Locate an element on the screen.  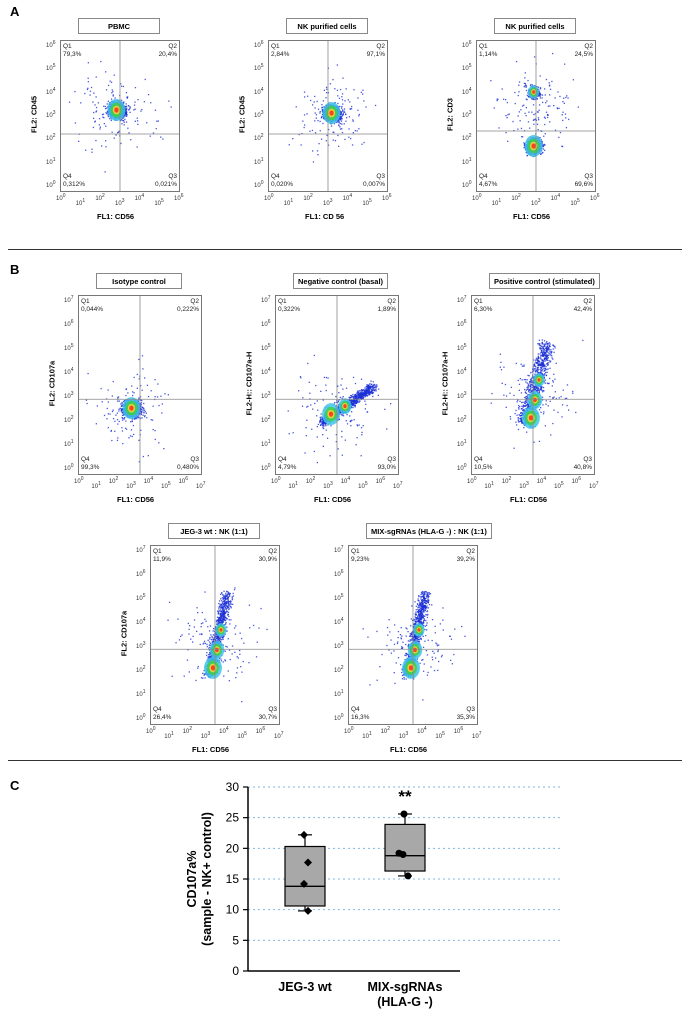
quadrant-percent: 4,67% is located at coordinates (493, 185).